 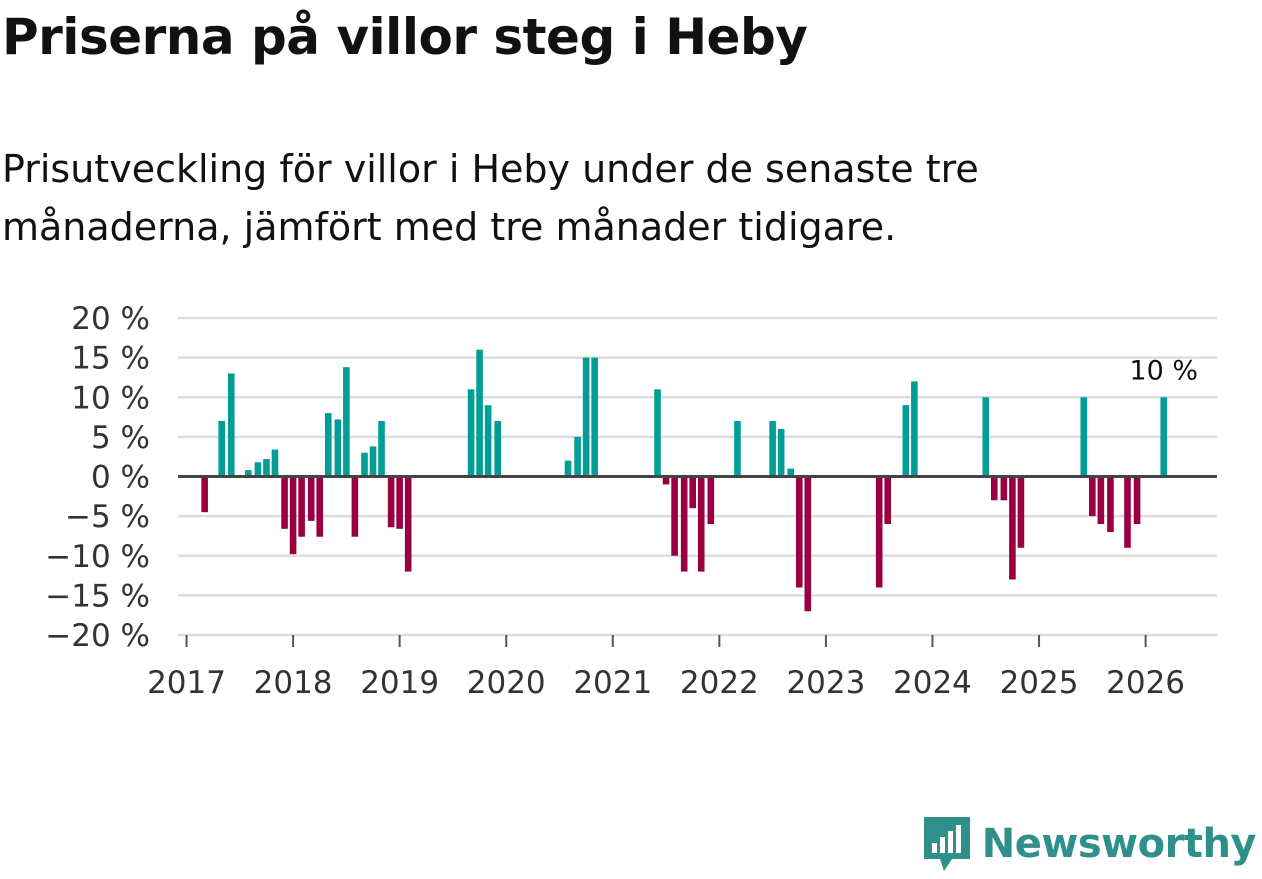 I want to click on x-tick-label: 2017, so click(x=186, y=683).